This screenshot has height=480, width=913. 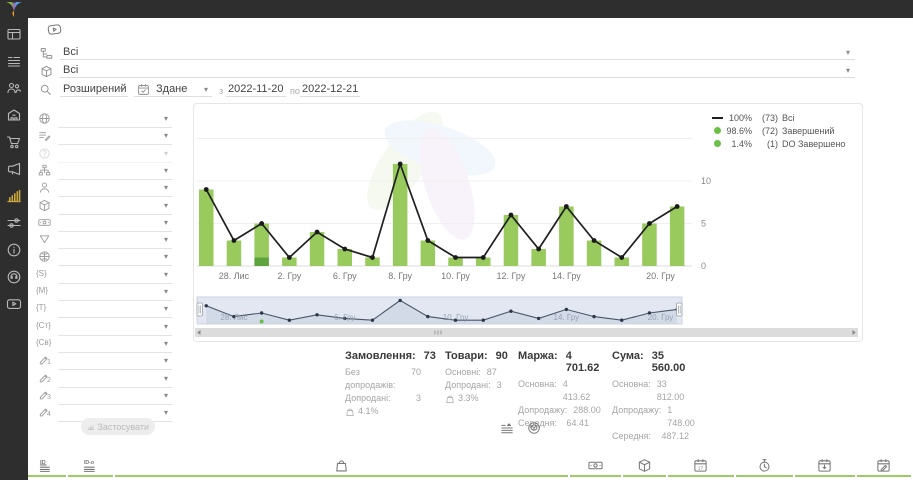 What do you see at coordinates (785, 143) in the screenshot?
I see `legend-item-DO Завершено: 1.4% (1) DO Завершено` at bounding box center [785, 143].